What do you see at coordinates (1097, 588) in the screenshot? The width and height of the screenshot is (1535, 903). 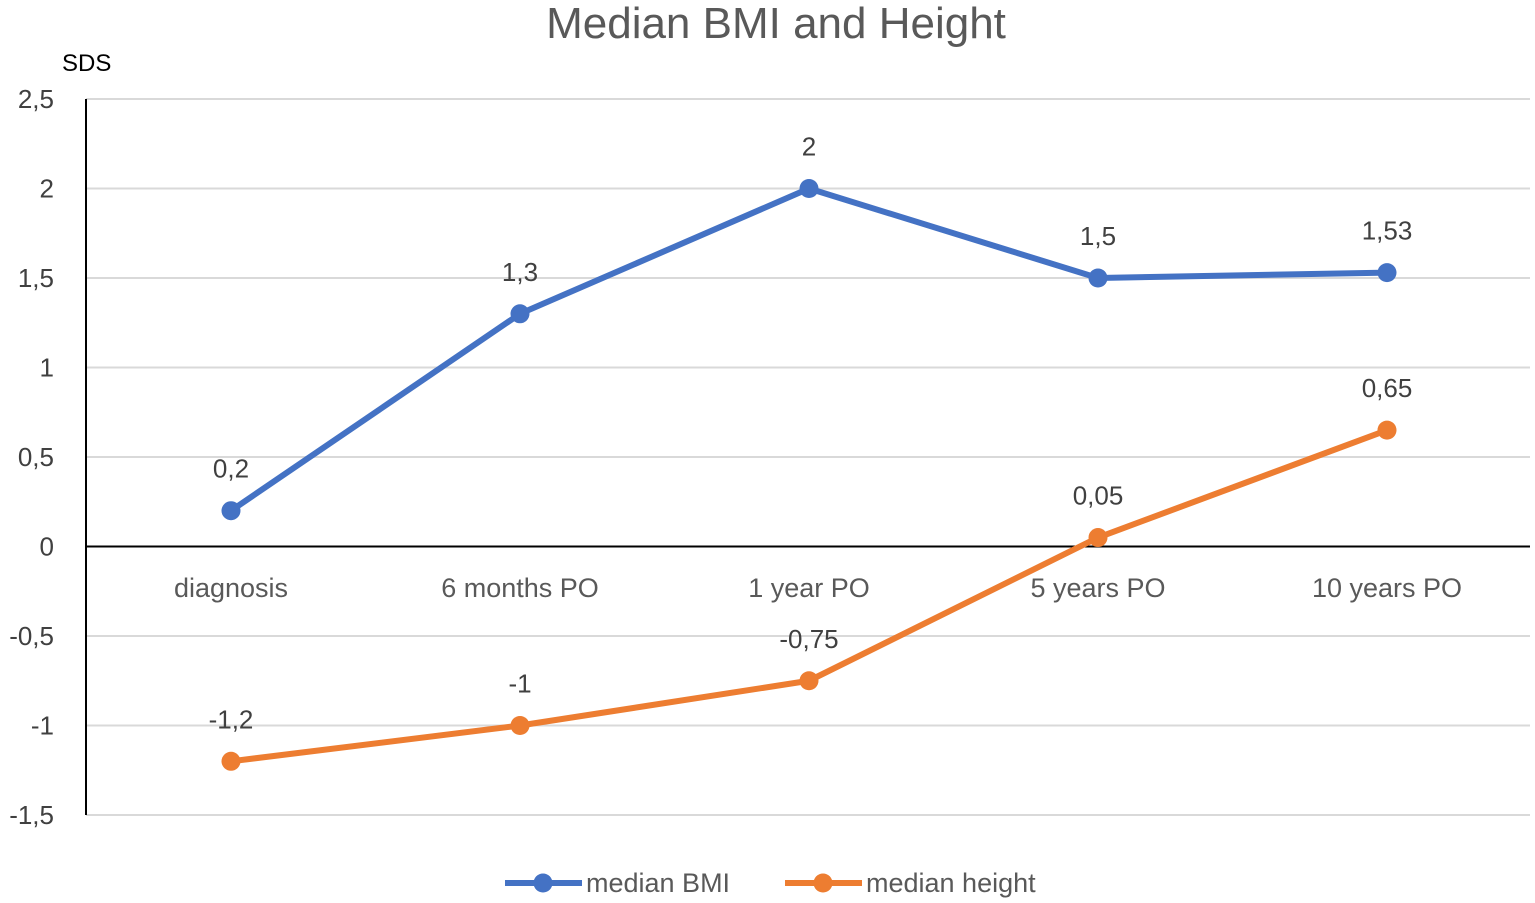 I see `x-tick-label: 5 years PO` at bounding box center [1097, 588].